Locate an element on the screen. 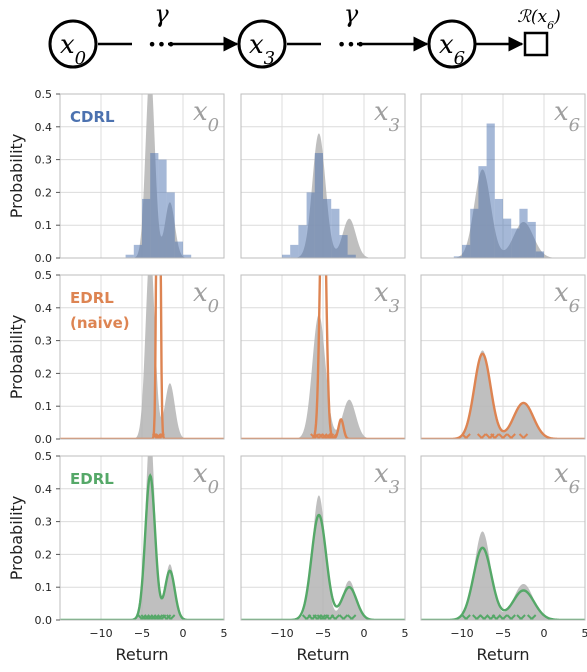 The image size is (587, 672). panel-plot-area is located at coordinates (323, 339).